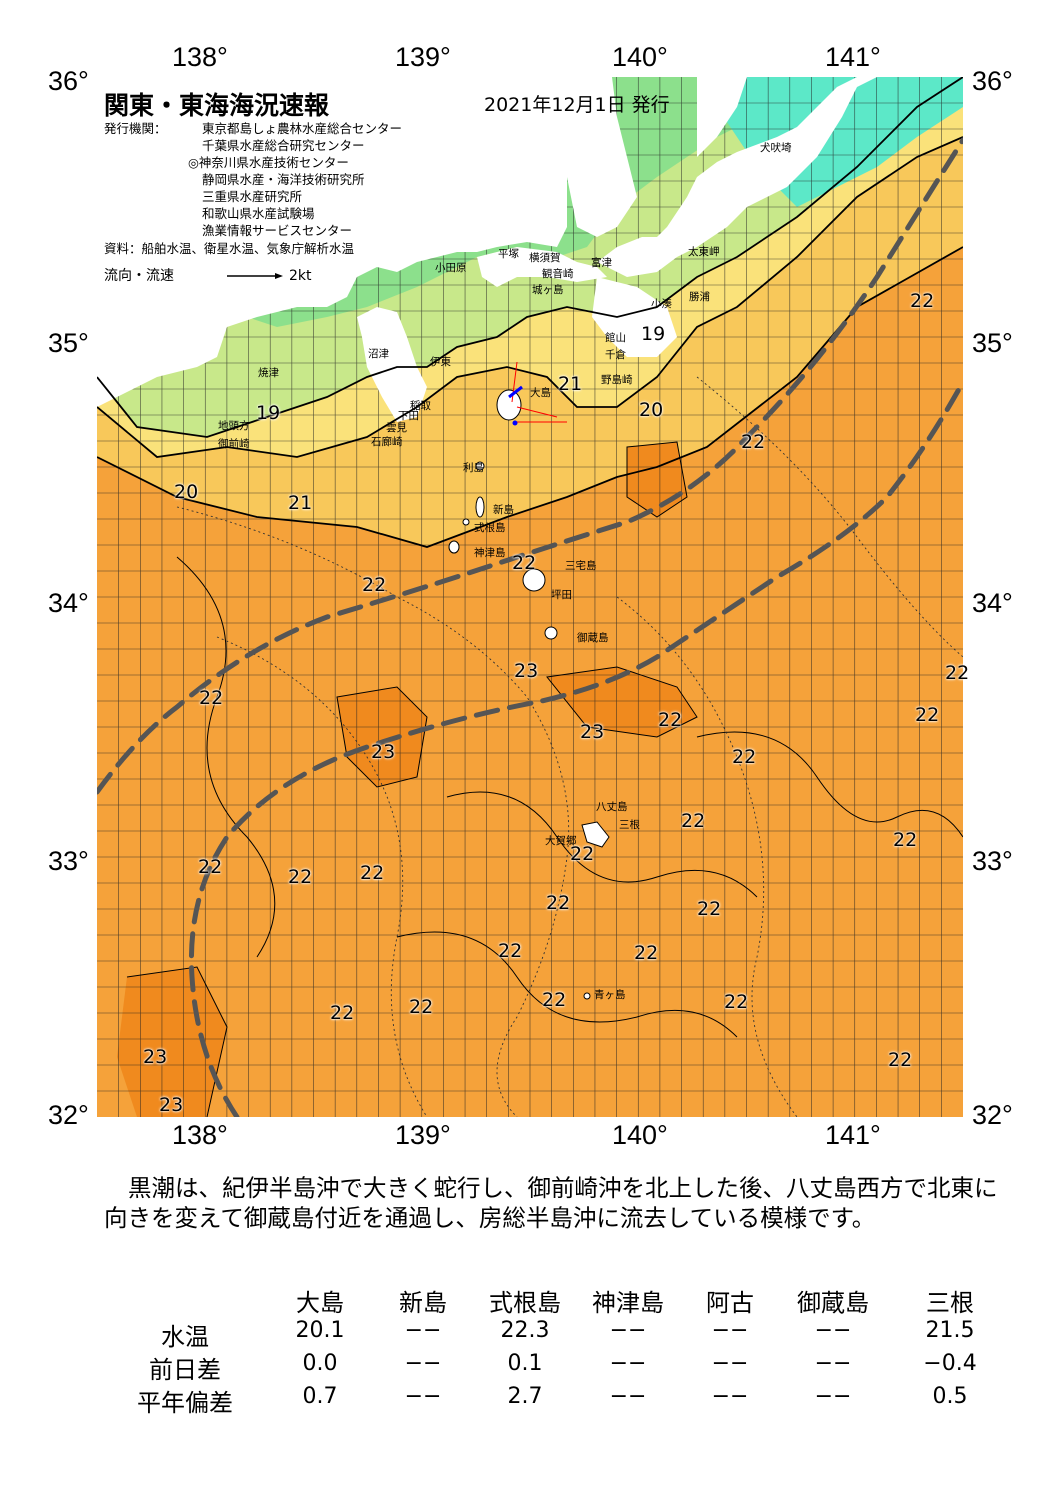 The height and width of the screenshot is (1505, 1064). Describe the element at coordinates (480, 507) in the screenshot. I see `island-niijima` at that location.